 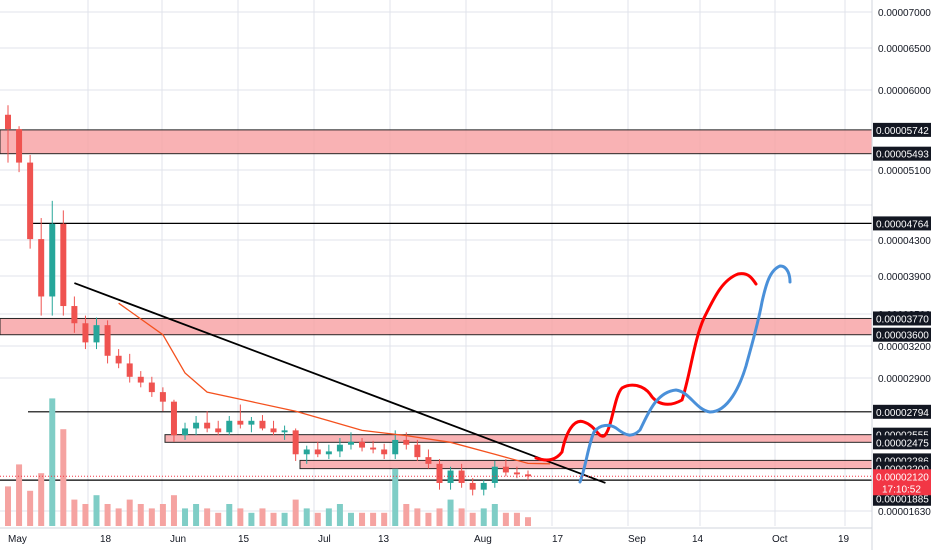 I want to click on date-axis-label: 15, so click(x=244, y=539).